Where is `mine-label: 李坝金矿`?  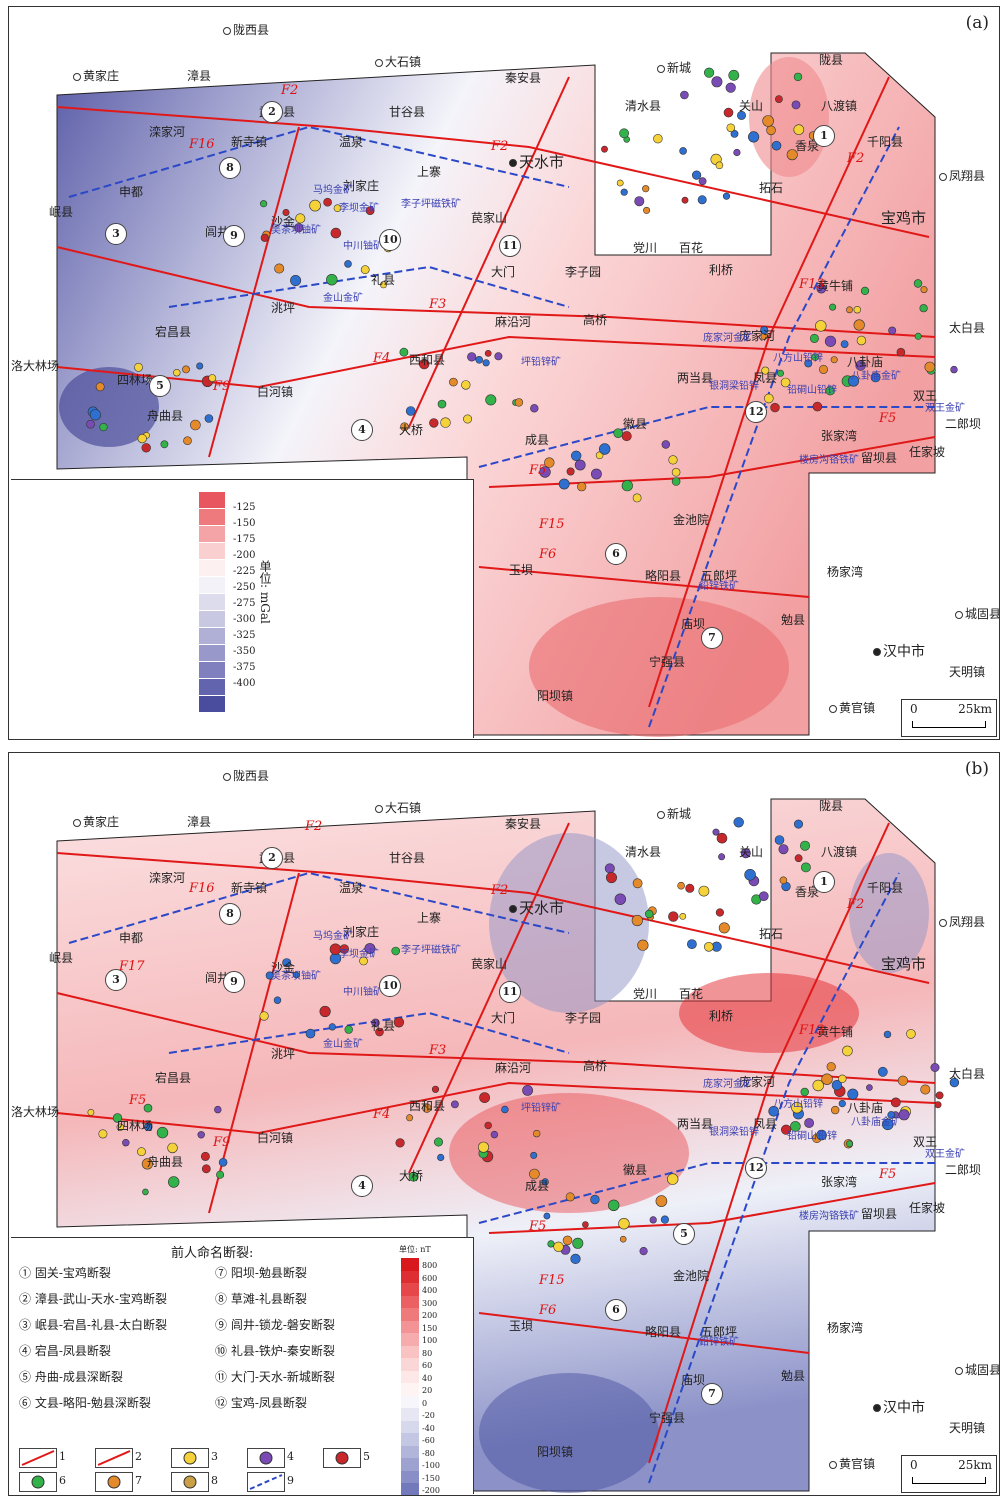
mine-label: 李坝金矿 is located at coordinates (359, 954).